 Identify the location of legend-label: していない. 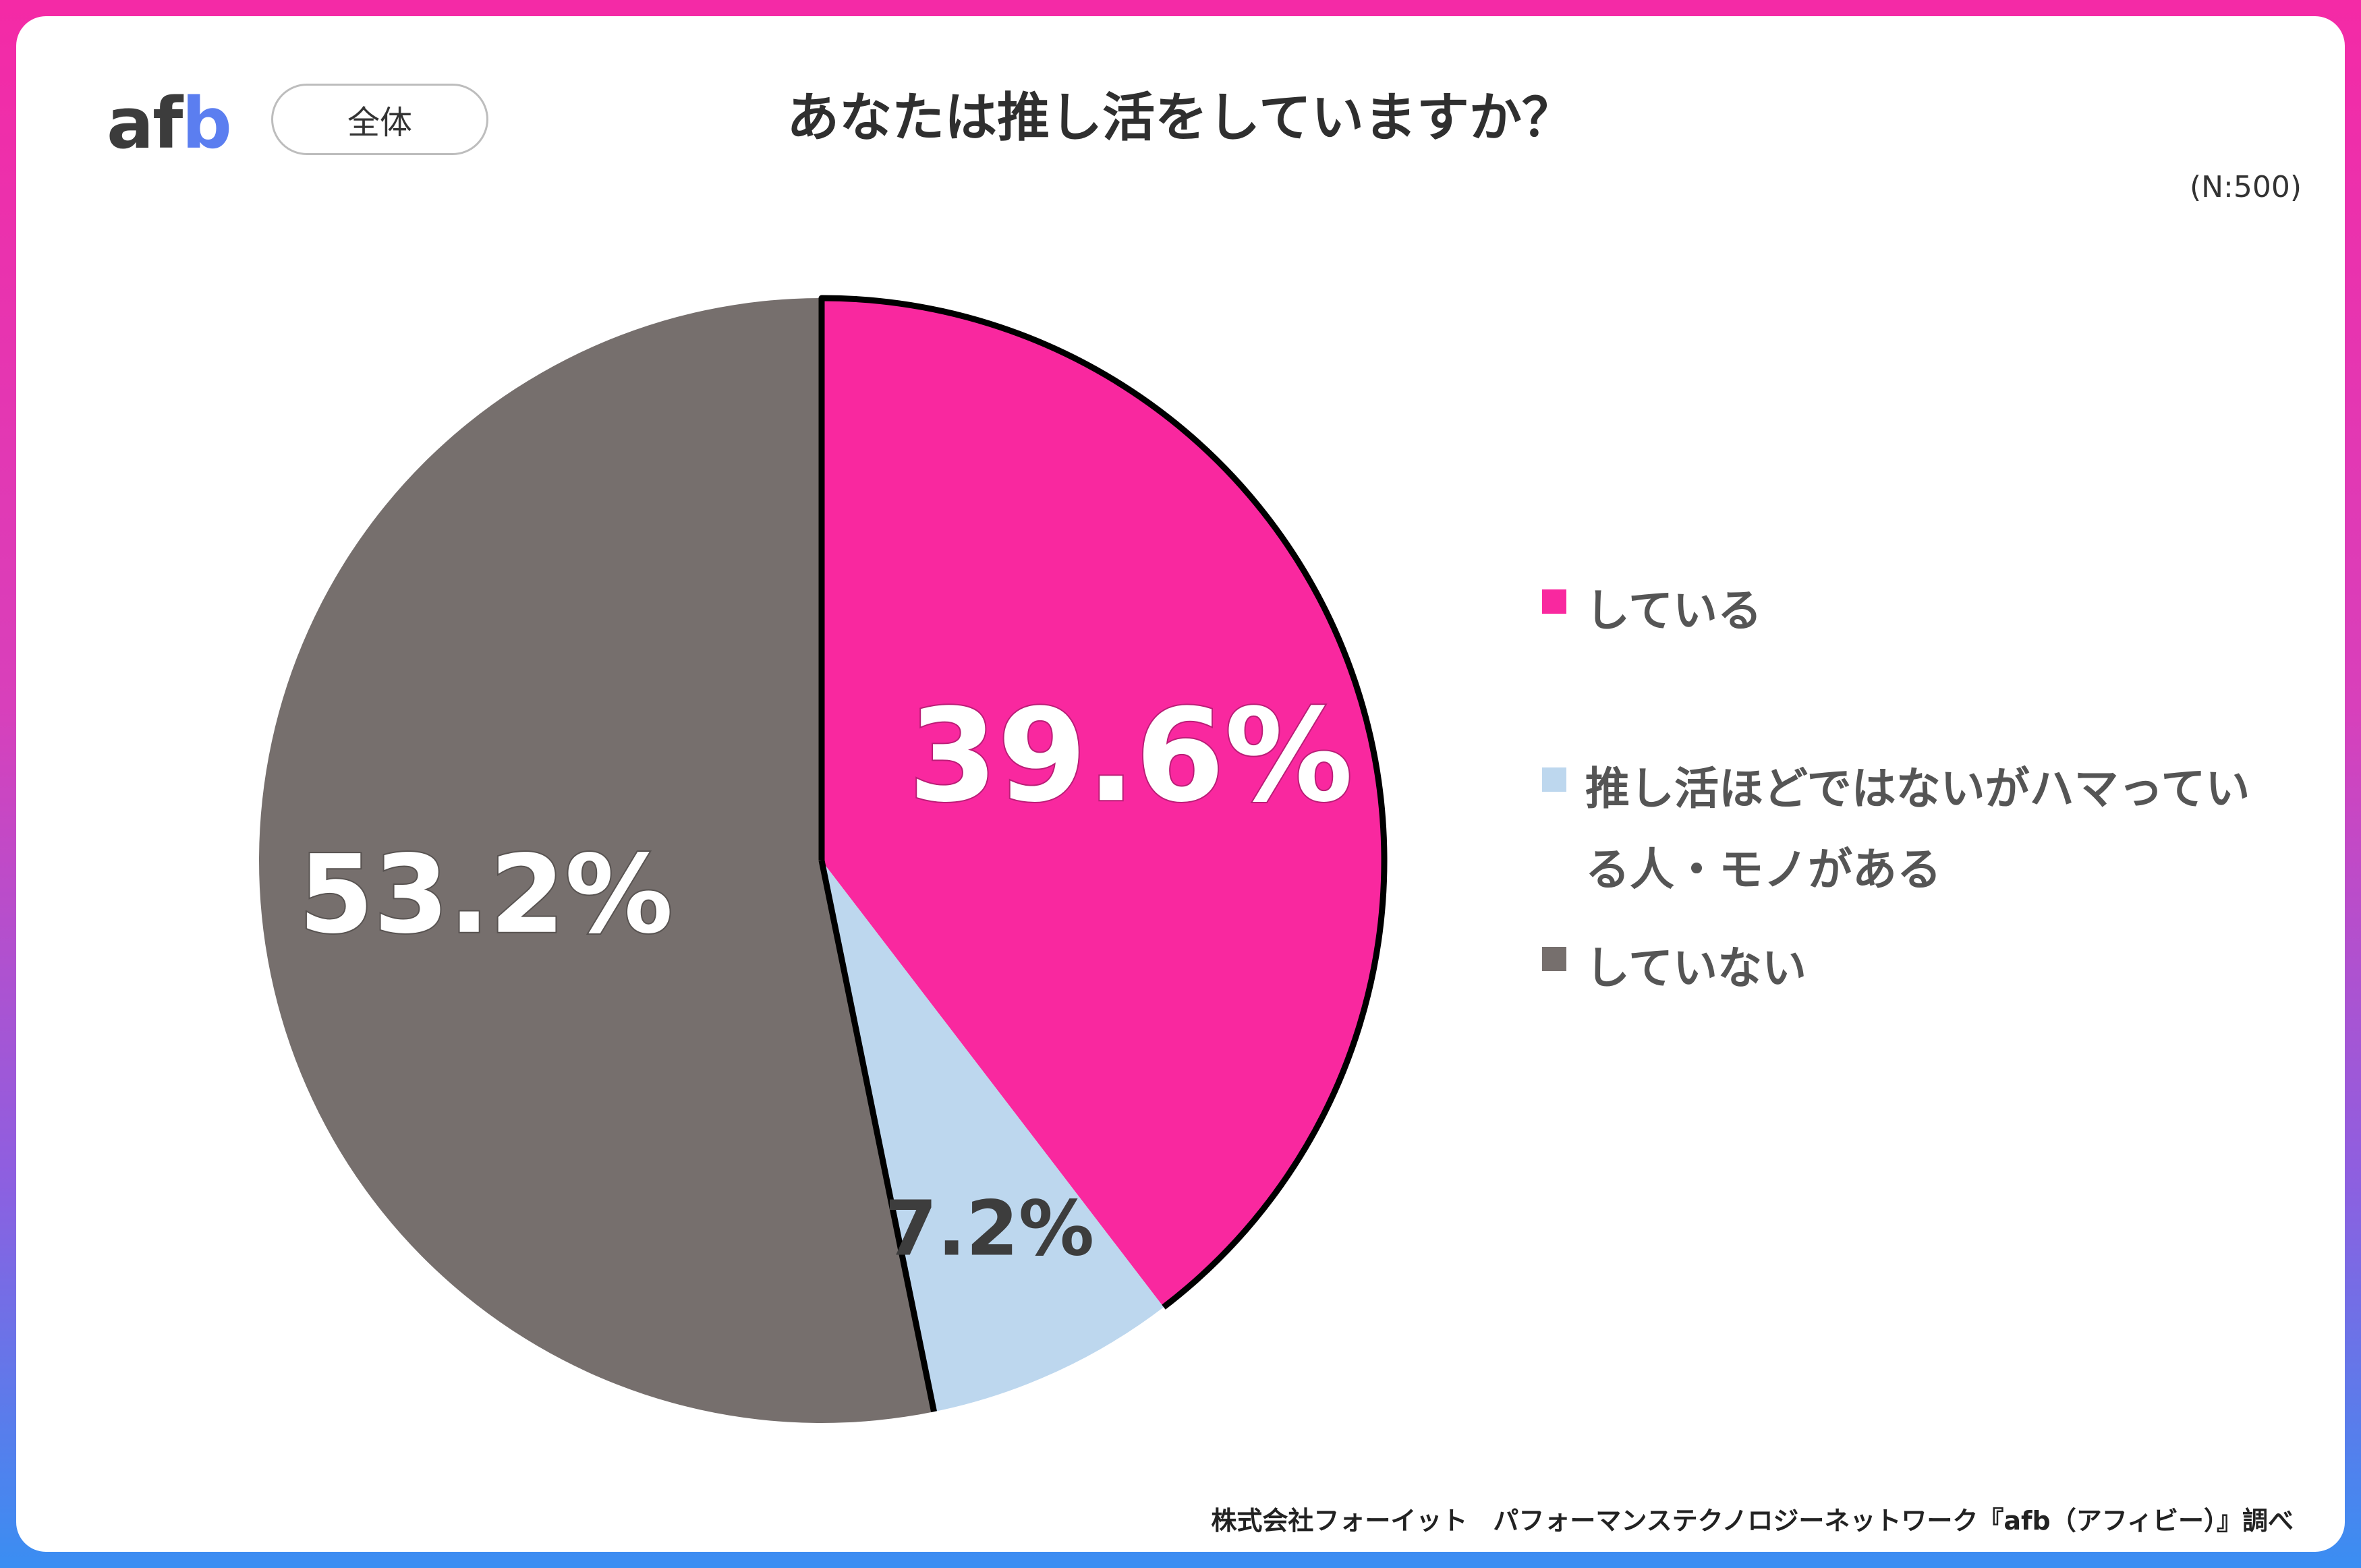
(1696, 968).